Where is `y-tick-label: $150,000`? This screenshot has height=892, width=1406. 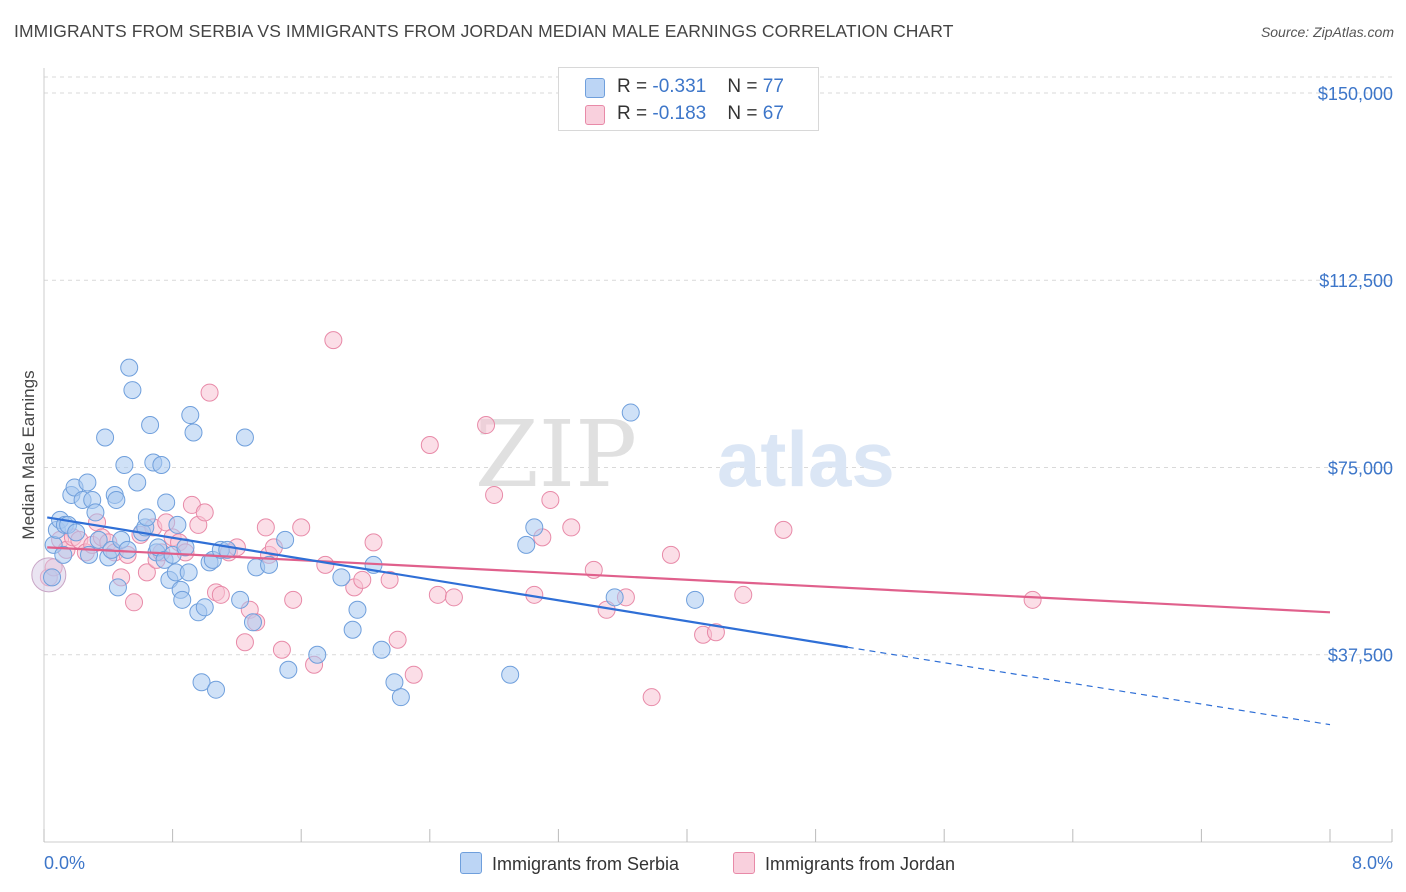
y-tick-label: $150,000 is located at coordinates (1355, 94).